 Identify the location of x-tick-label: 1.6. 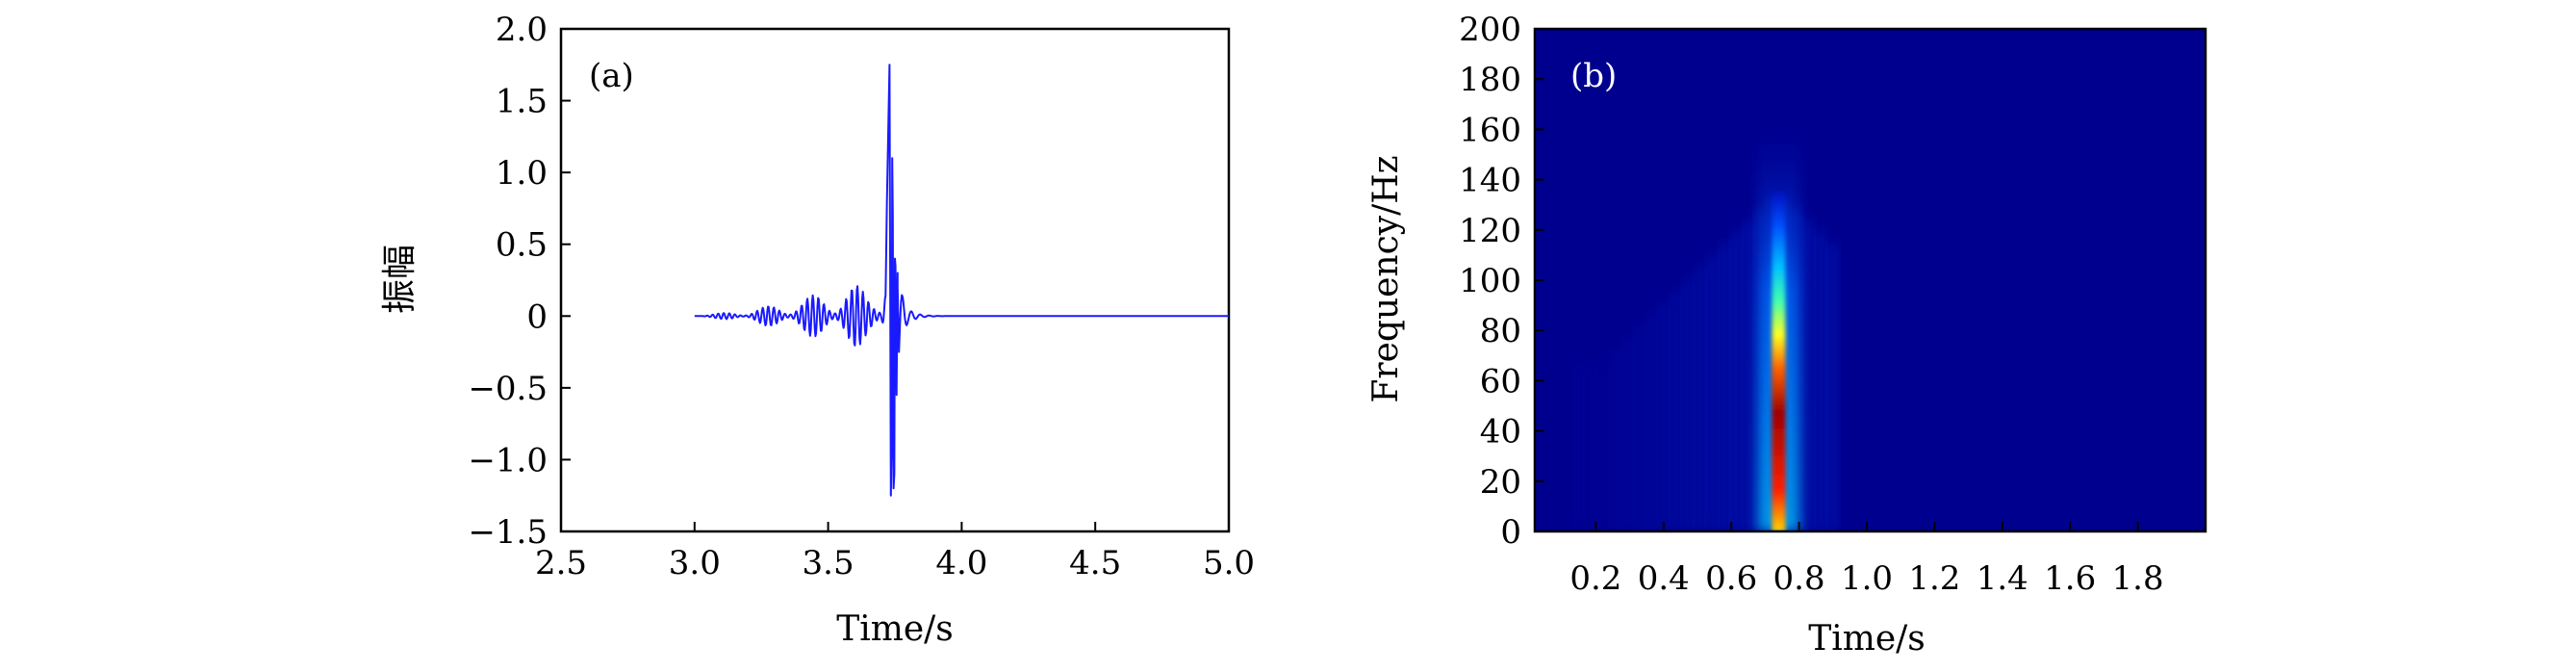
(2070, 578).